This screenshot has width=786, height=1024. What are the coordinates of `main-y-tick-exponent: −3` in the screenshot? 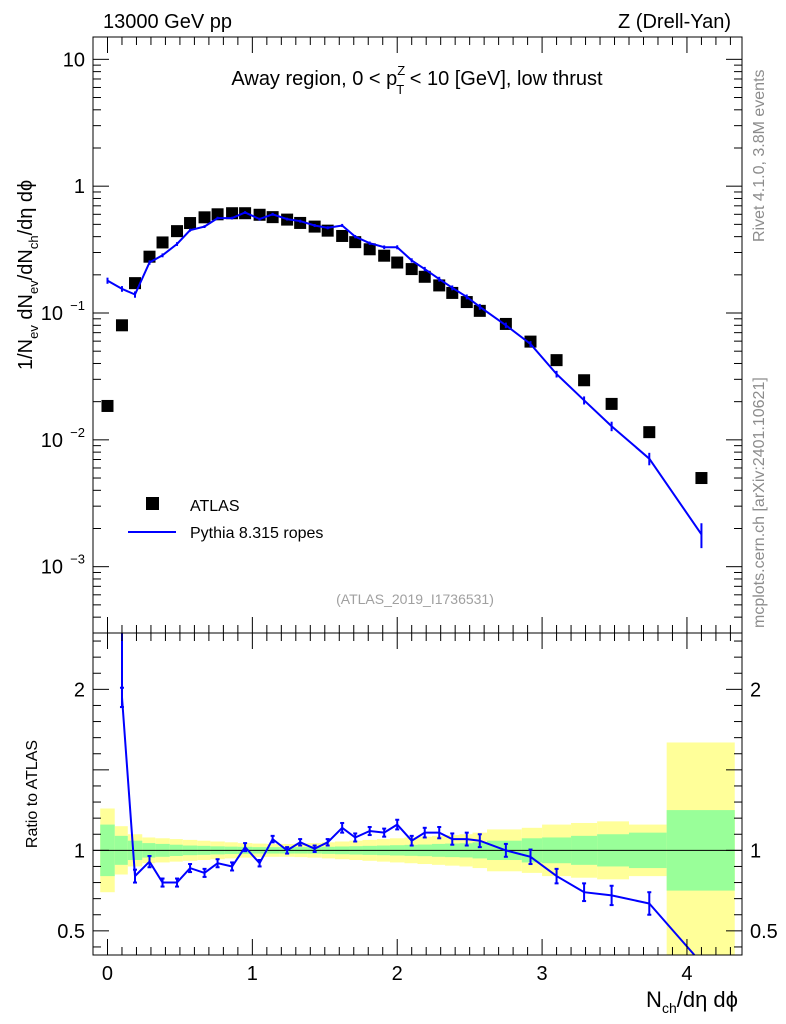 It's located at (77, 559).